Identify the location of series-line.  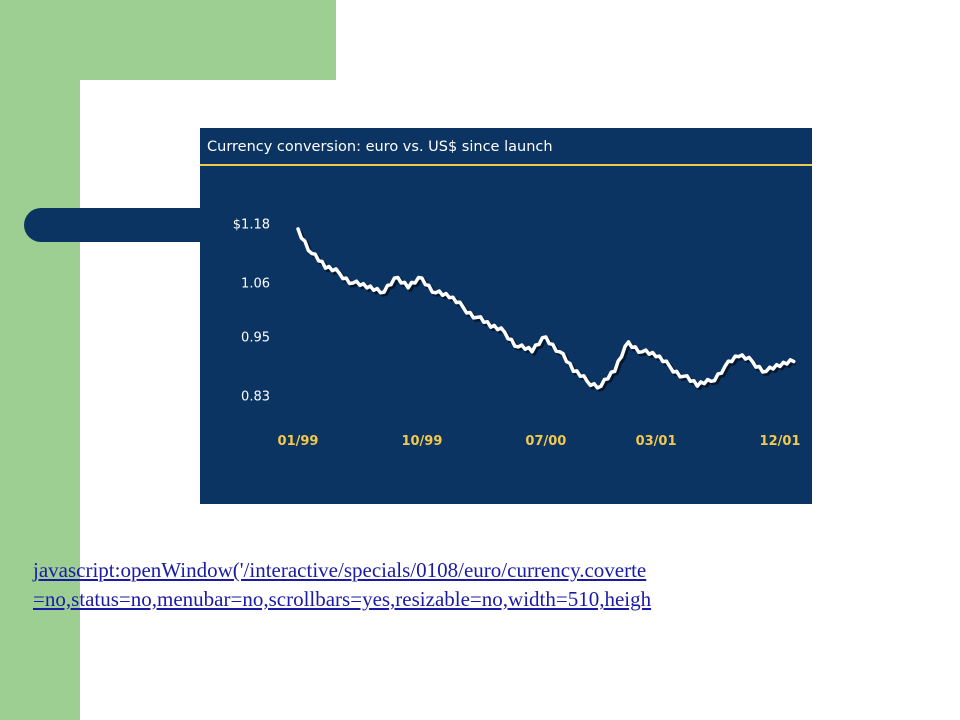
(546, 308).